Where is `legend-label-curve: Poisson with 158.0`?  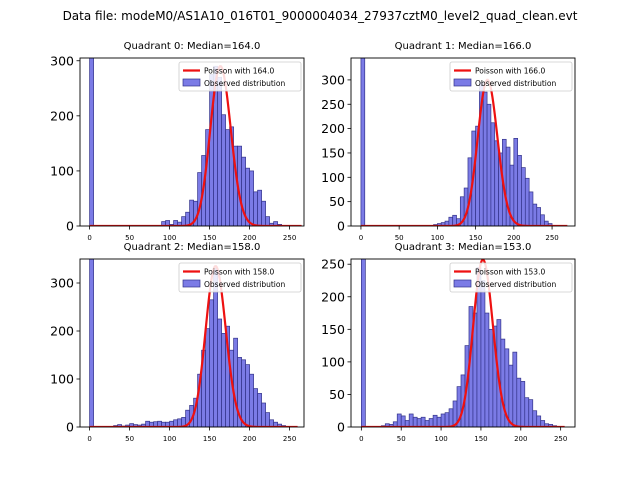 legend-label-curve: Poisson with 158.0 is located at coordinates (239, 272).